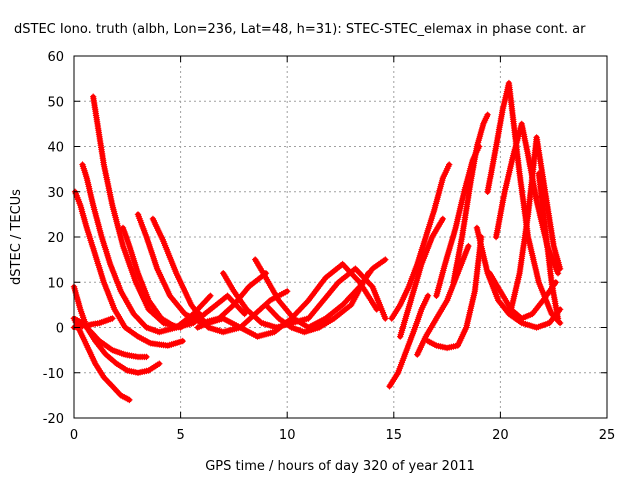  What do you see at coordinates (287, 435) in the screenshot?
I see `x-tick-label: 10` at bounding box center [287, 435].